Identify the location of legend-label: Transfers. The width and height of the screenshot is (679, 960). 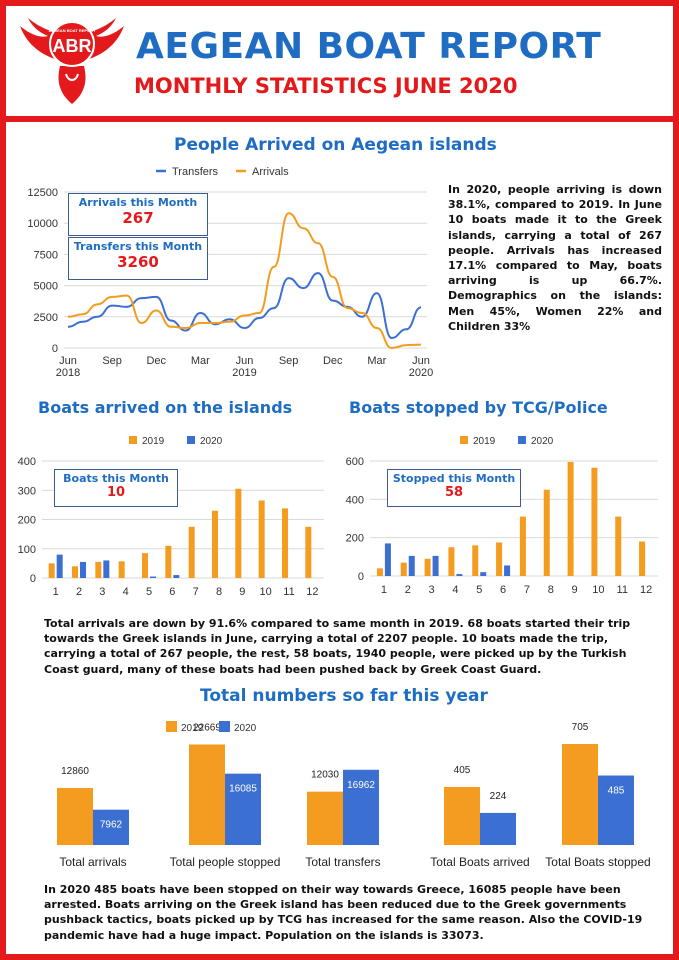
(195, 172).